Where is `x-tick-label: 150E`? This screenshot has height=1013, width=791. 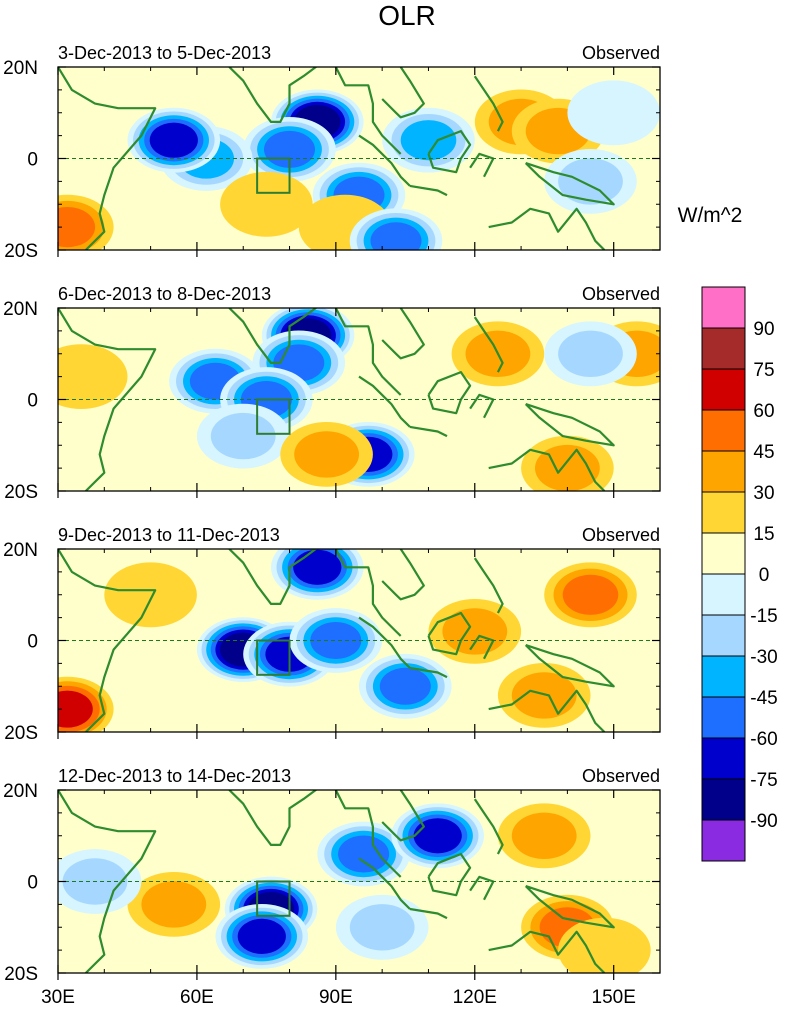
x-tick-label: 150E is located at coordinates (614, 997).